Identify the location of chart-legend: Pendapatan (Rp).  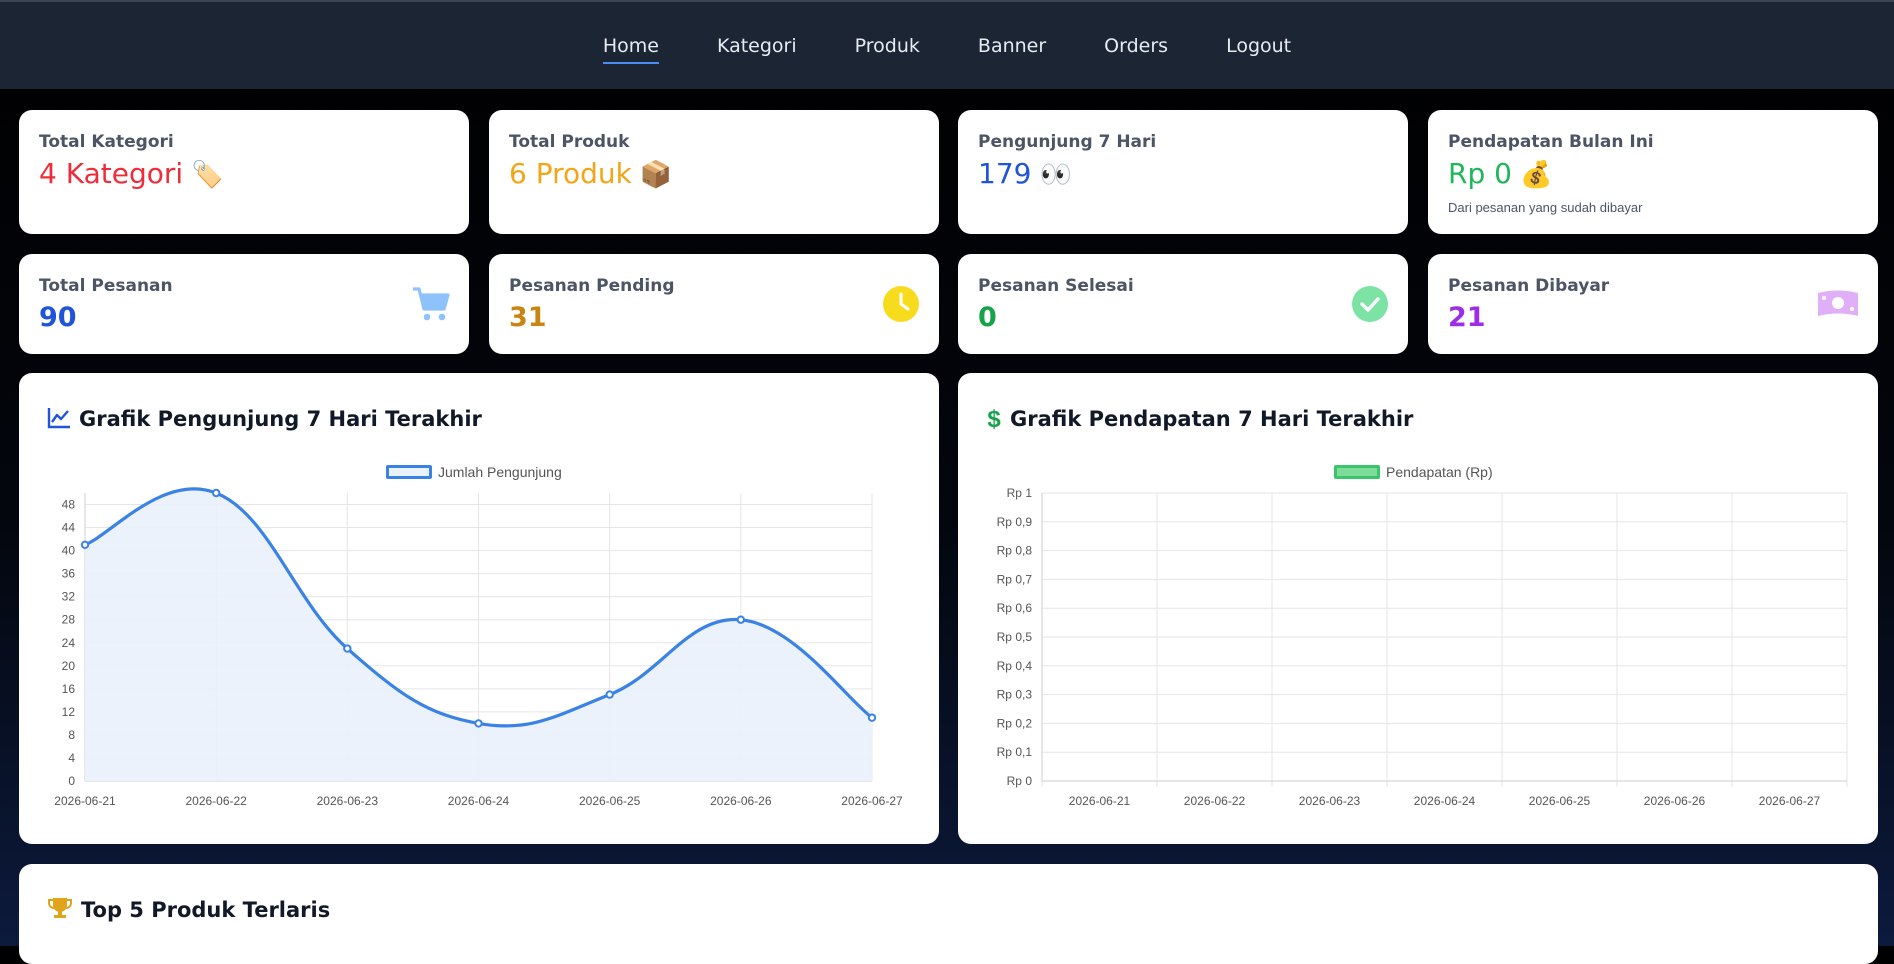
(1413, 472).